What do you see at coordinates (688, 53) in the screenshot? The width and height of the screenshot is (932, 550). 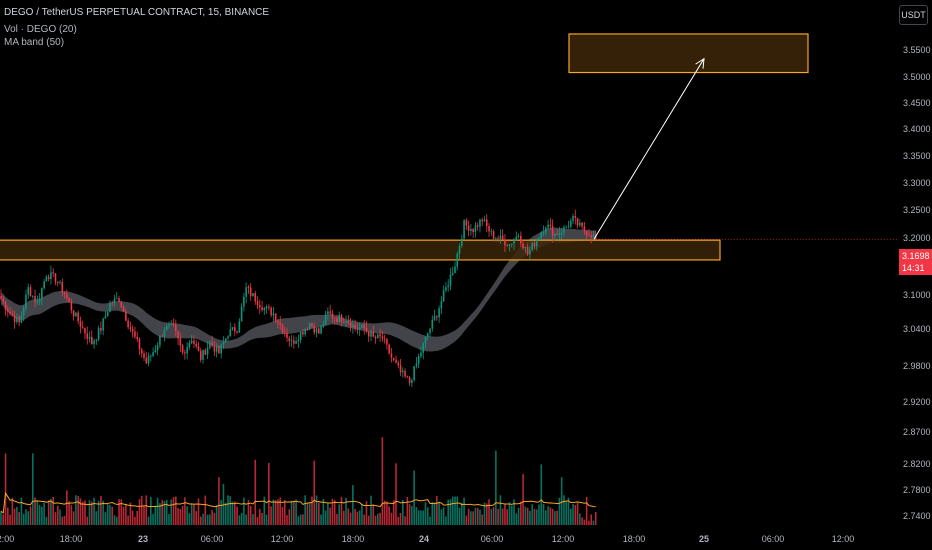 I see `target-zone` at bounding box center [688, 53].